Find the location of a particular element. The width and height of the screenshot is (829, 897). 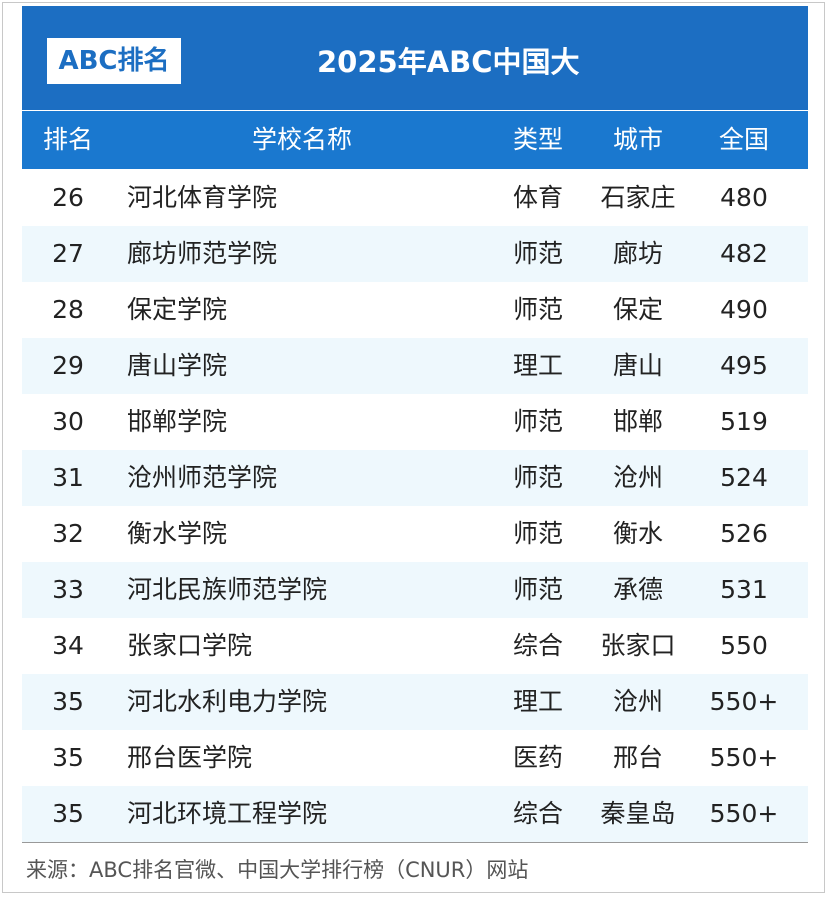

banner: ABC排名 2025年ABC中国大 is located at coordinates (415, 58).